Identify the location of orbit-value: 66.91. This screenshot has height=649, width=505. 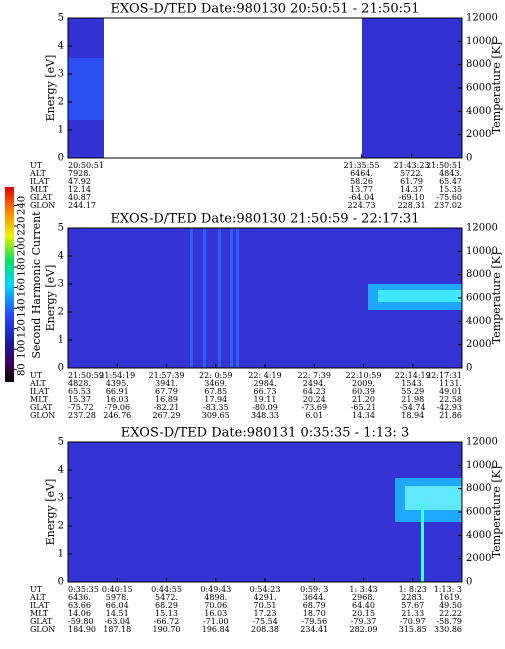
(117, 391).